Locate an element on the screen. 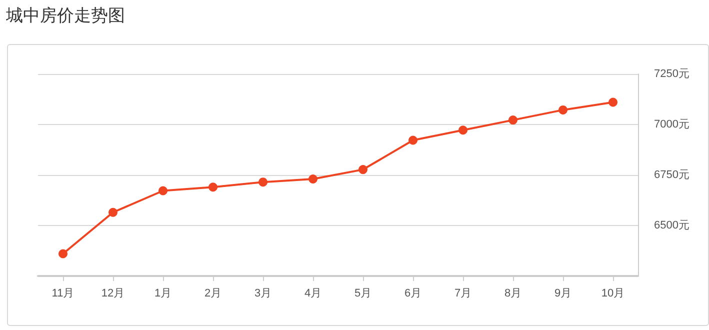  x-tick-label: 1月 is located at coordinates (163, 294).